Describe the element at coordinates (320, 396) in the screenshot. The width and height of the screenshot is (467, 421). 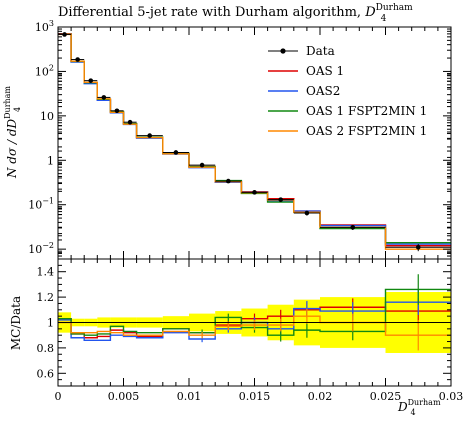
I see `x-tick-label: 0.02` at that location.